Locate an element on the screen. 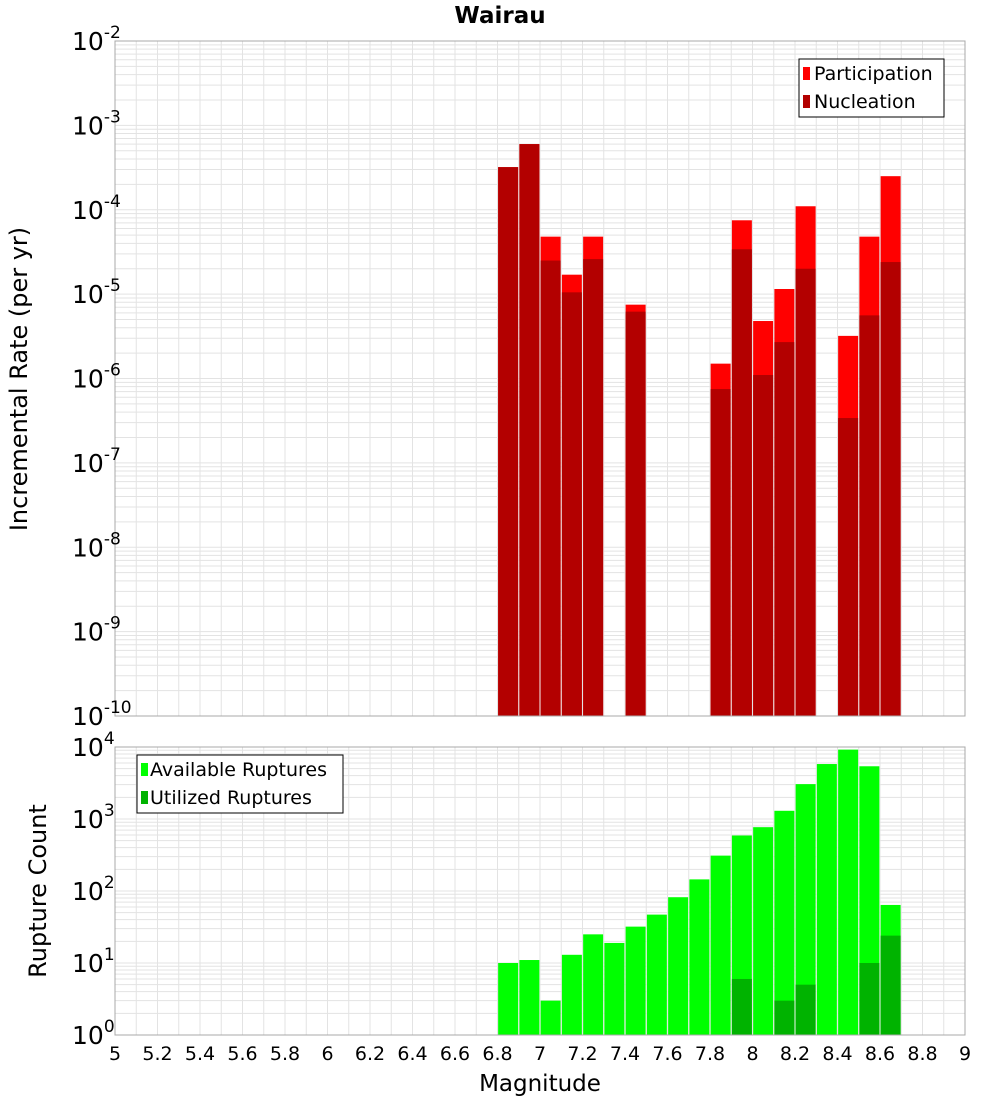 The height and width of the screenshot is (1100, 1000). count-y-tick-label: 10³ is located at coordinates (93, 817).